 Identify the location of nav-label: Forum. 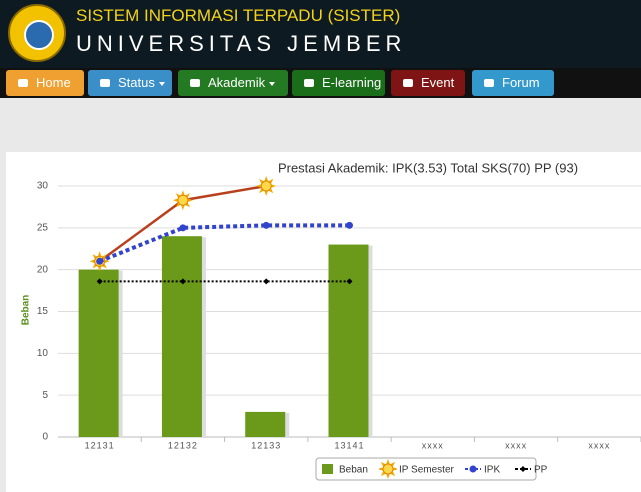
(521, 82).